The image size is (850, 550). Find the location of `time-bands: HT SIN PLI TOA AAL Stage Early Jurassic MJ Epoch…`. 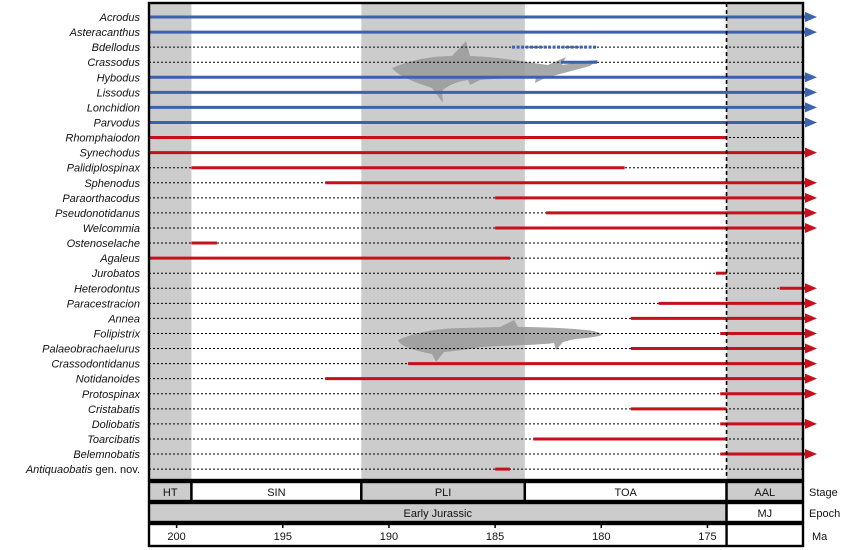

time-bands: HT SIN PLI TOA AAL Stage Early Jurassic MJ Epoch… is located at coordinates (493, 514).